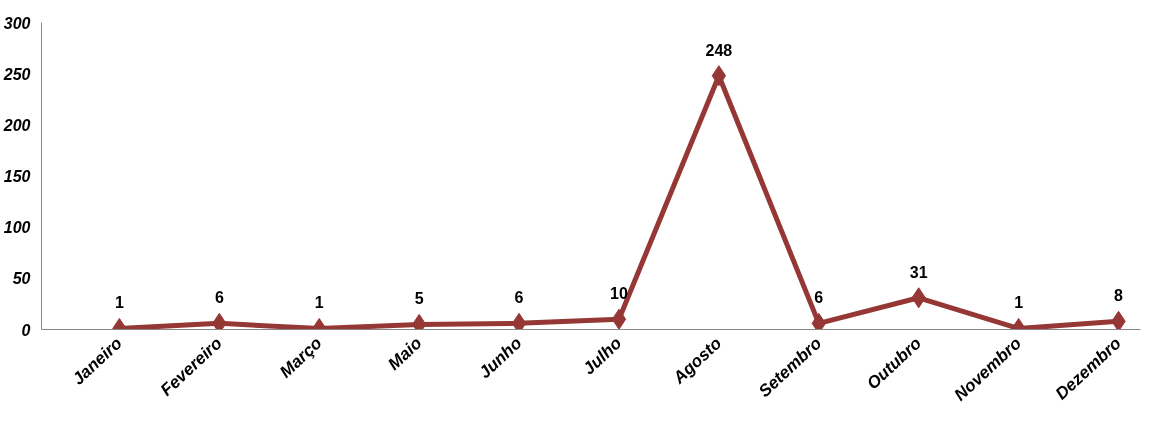 This screenshot has height=428, width=1160. Describe the element at coordinates (719, 50) in the screenshot. I see `data-label: 248` at that location.